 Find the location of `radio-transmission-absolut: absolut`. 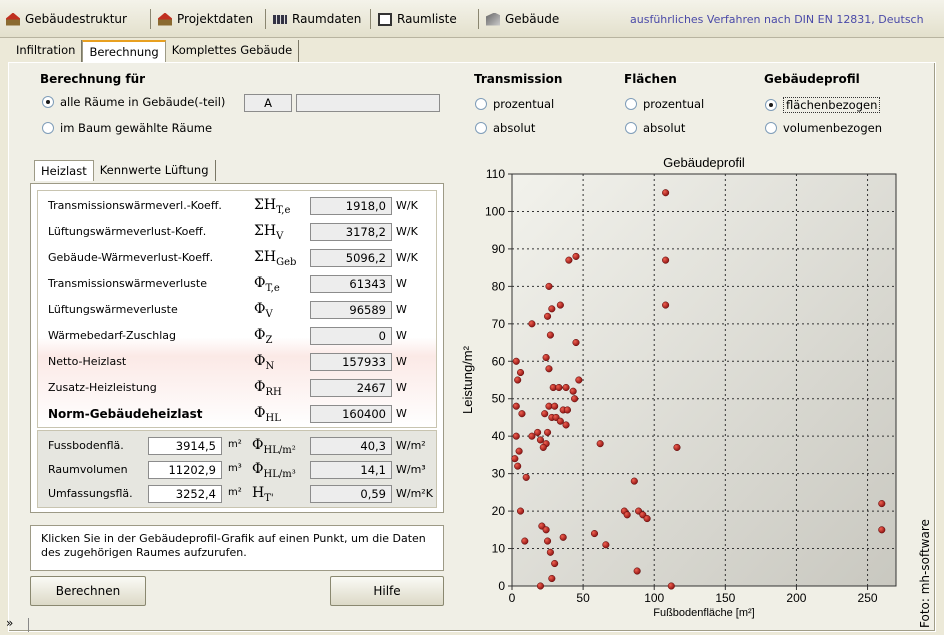

radio-transmission-absolut: absolut is located at coordinates (505, 128).